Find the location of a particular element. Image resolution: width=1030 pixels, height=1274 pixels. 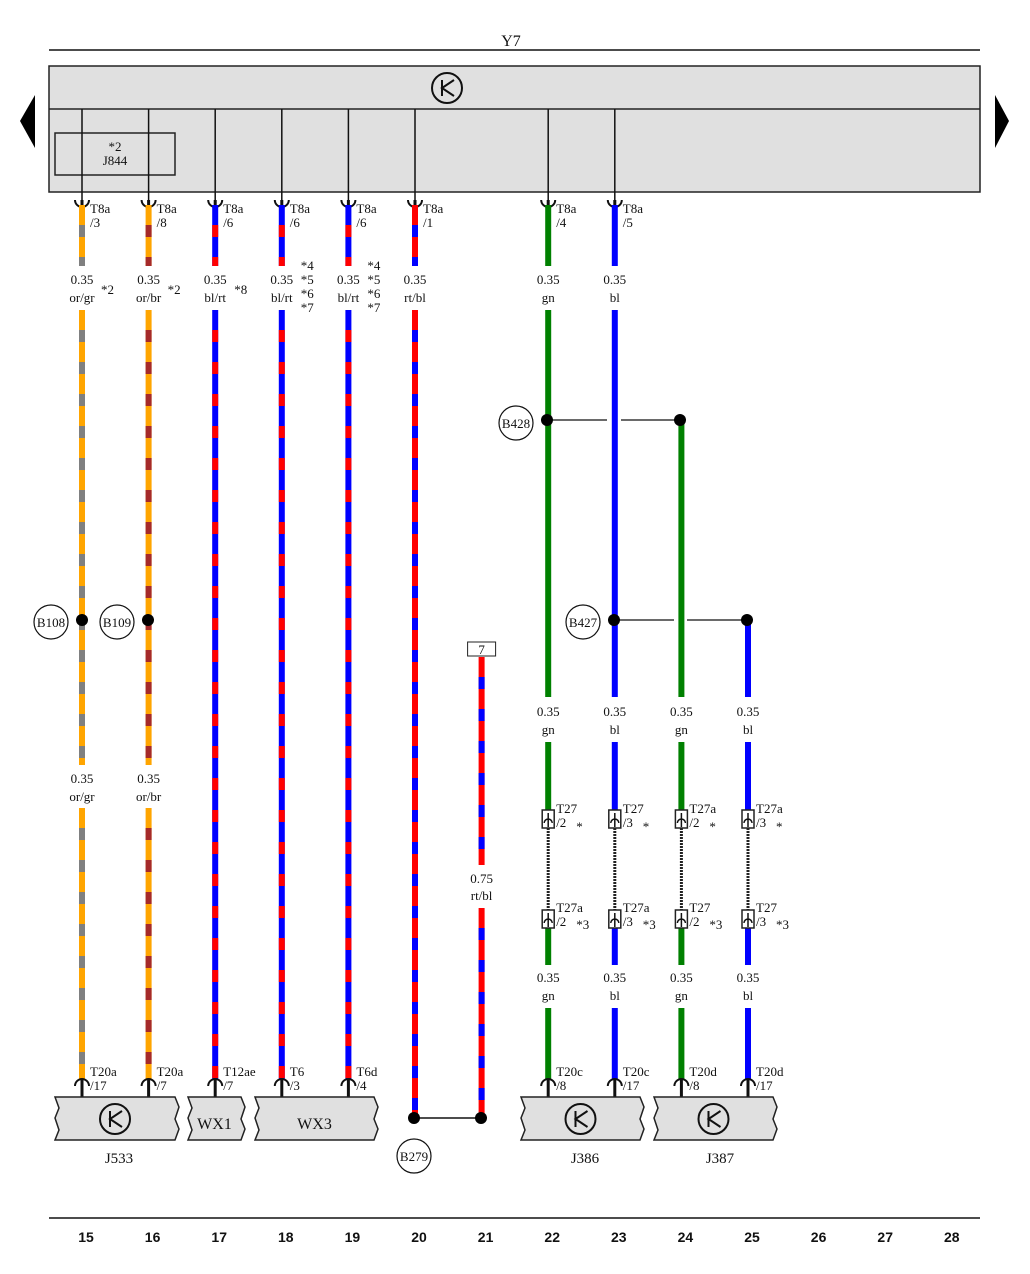

component-j533 is located at coordinates (116, 1118).